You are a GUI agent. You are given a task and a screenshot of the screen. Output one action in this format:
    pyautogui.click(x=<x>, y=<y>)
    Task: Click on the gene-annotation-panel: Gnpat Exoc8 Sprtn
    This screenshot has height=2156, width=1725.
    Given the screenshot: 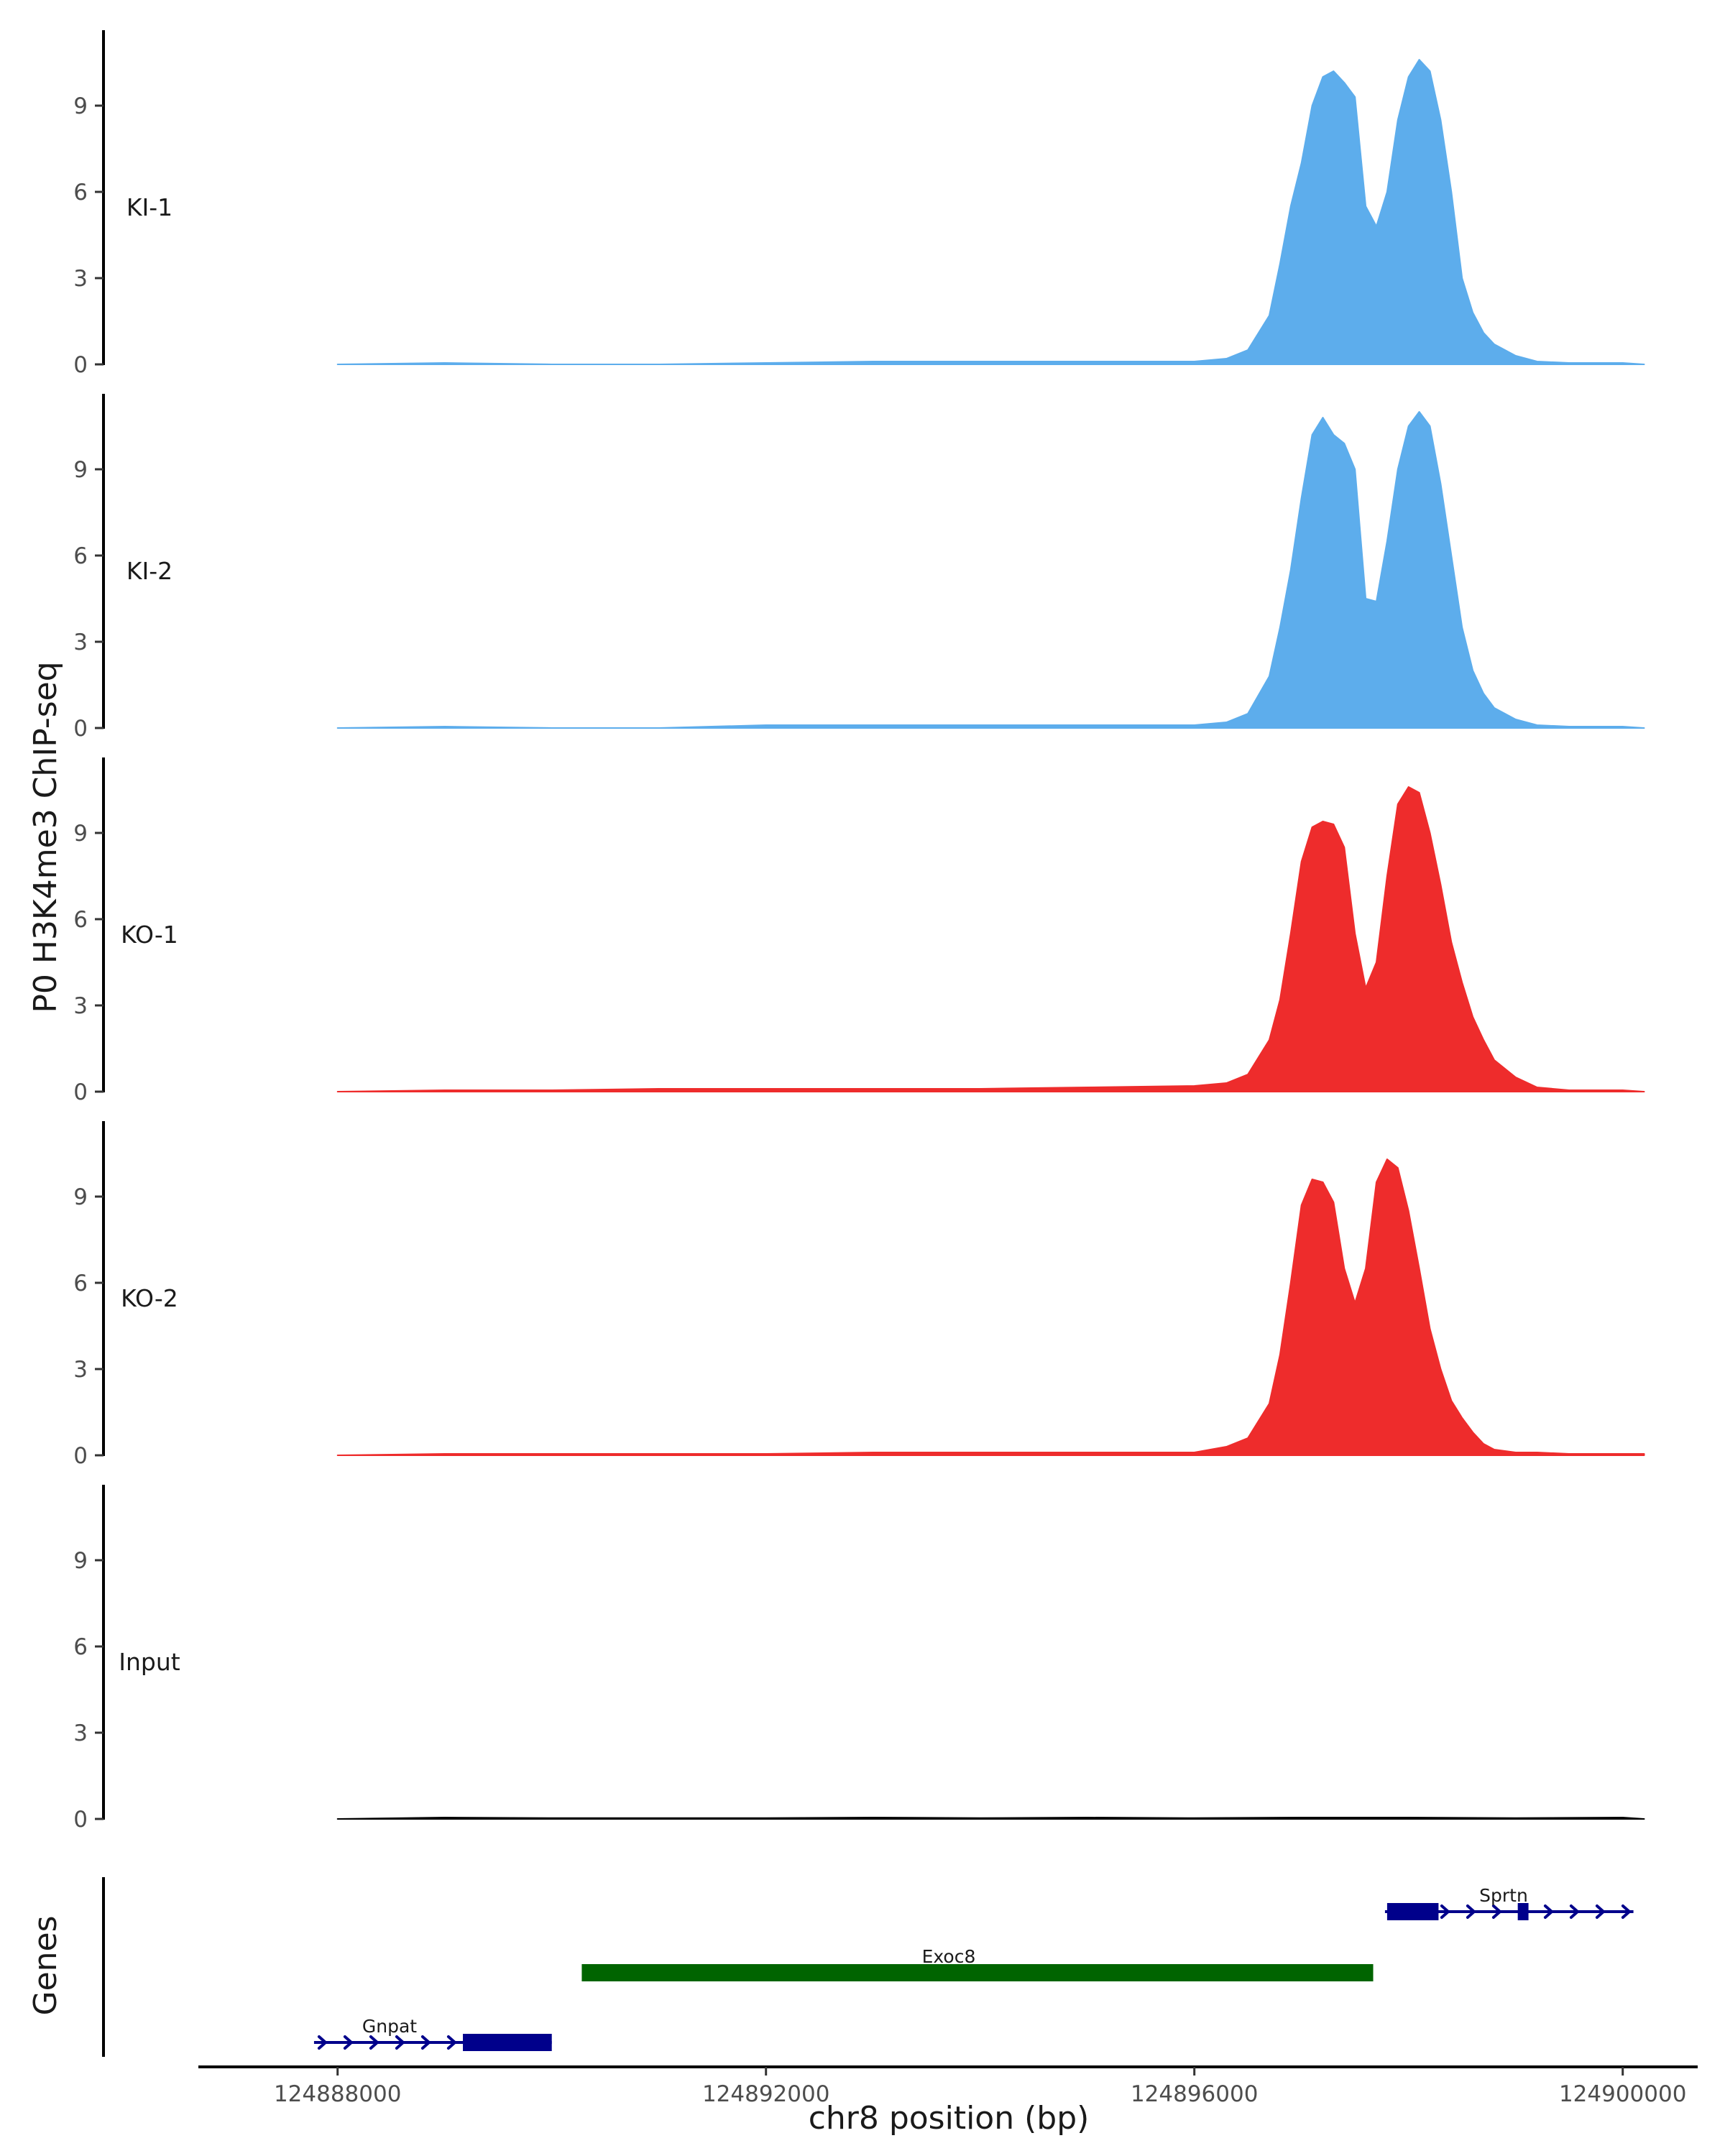 What is the action you would take?
    pyautogui.click(x=868, y=1967)
    